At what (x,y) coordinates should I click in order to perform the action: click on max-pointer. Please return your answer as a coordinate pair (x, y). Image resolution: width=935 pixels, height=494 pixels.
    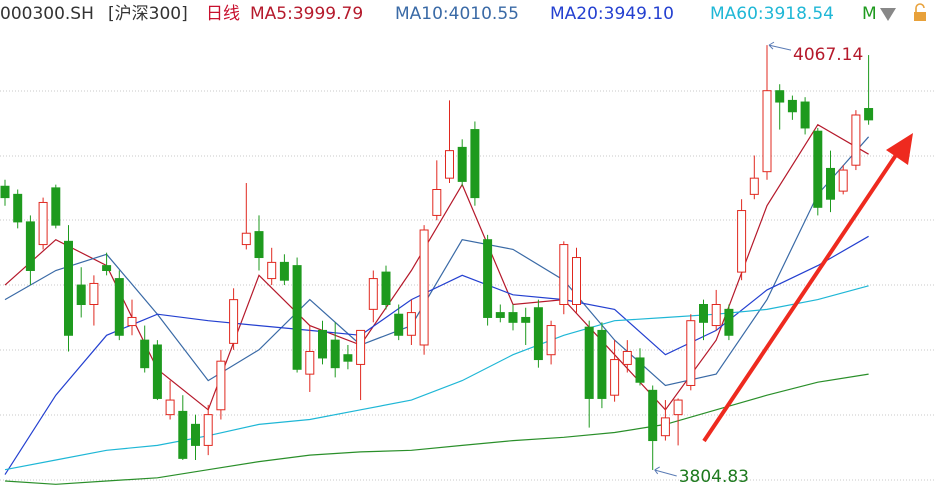
    Looking at the image, I should click on (780, 46).